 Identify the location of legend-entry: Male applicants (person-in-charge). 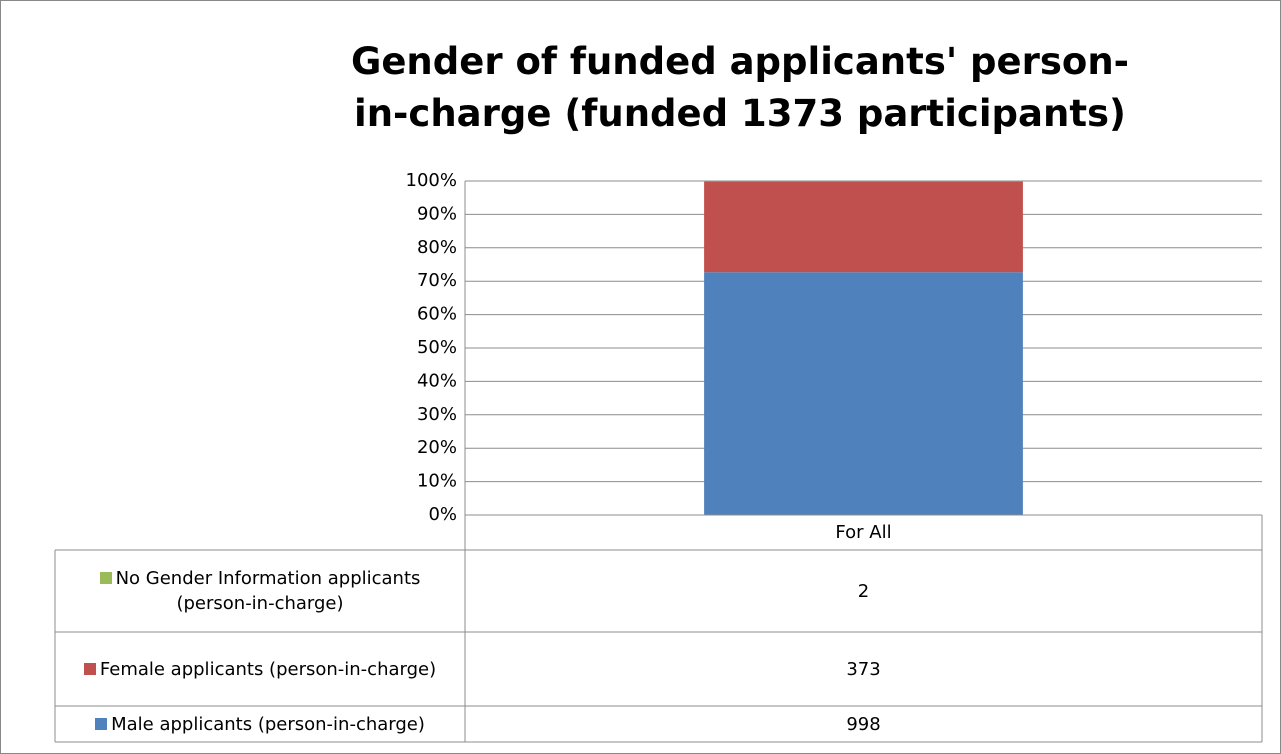
(260, 724).